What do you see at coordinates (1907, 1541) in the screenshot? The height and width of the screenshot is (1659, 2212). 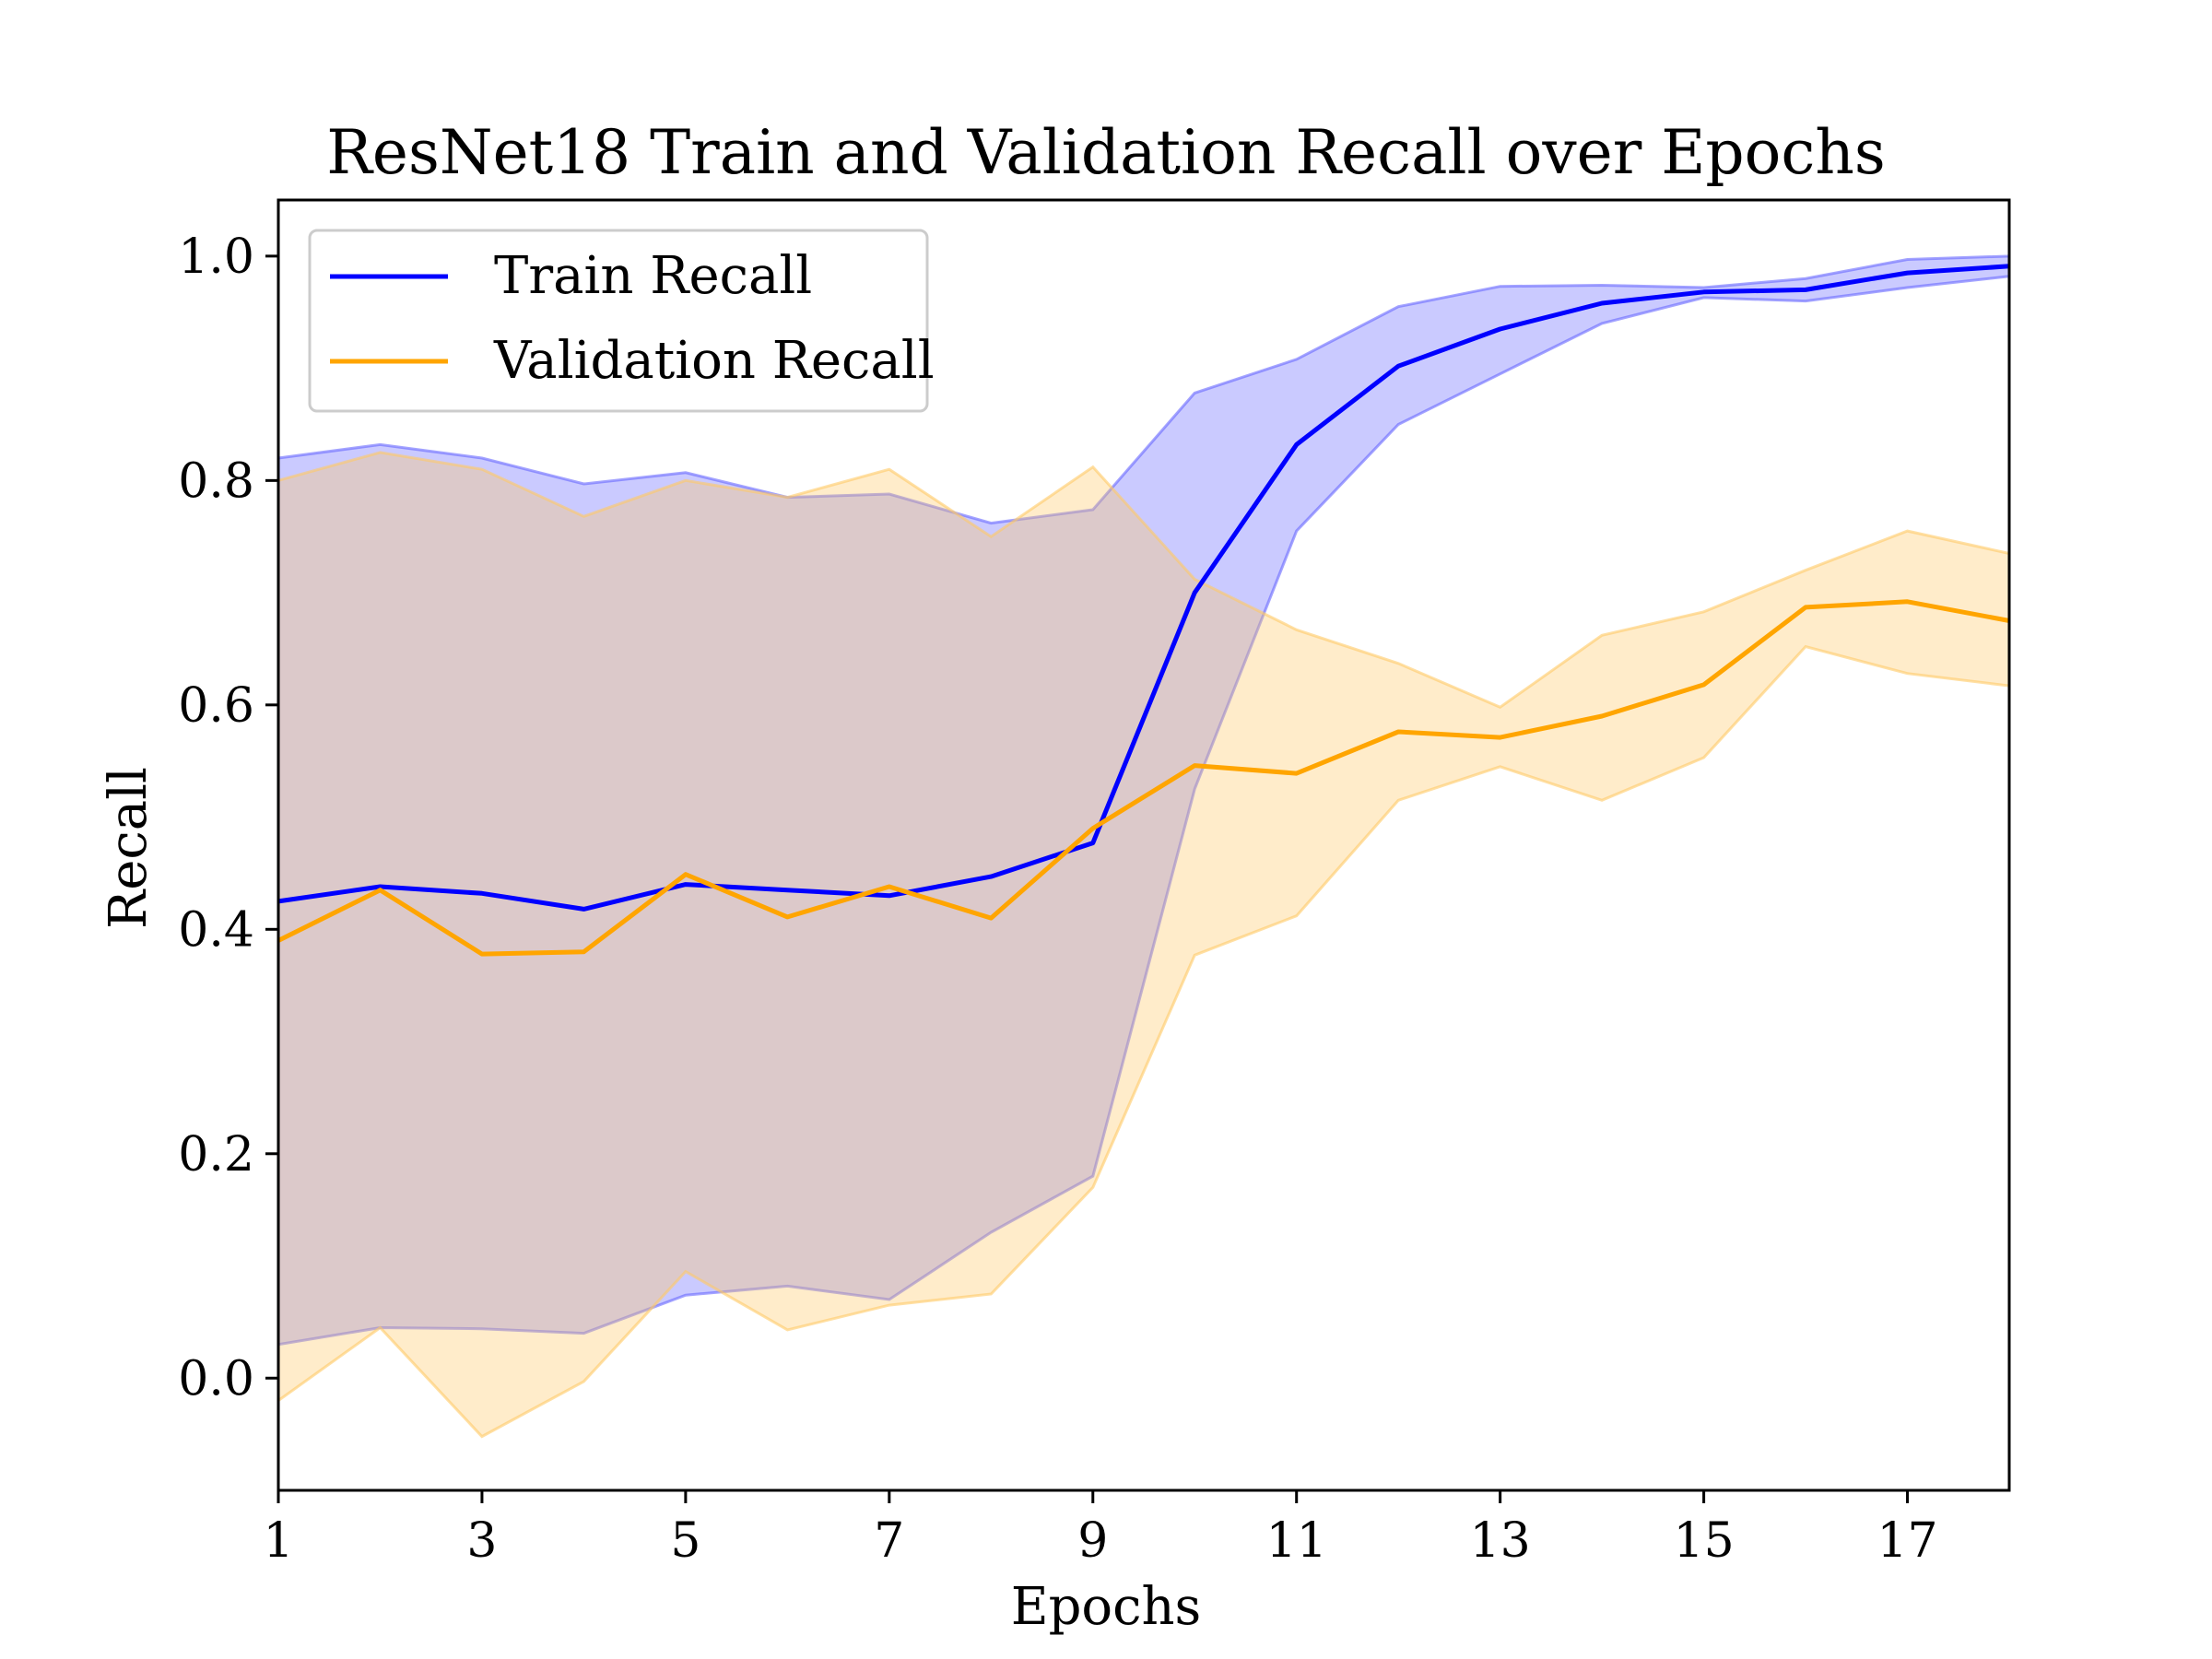 I see `x-tick-label: 17` at bounding box center [1907, 1541].